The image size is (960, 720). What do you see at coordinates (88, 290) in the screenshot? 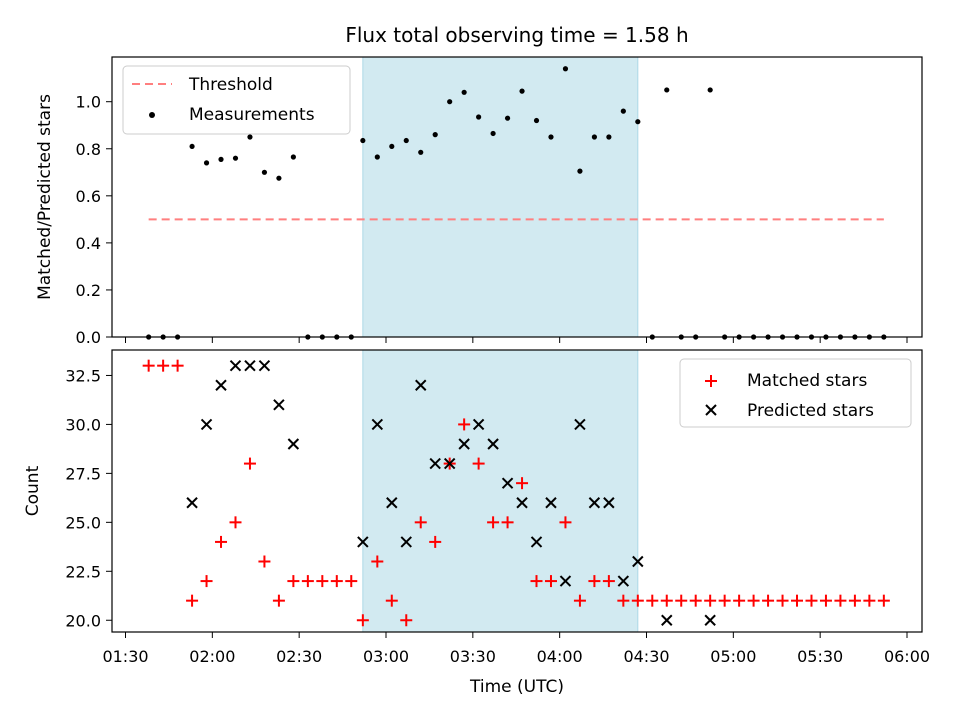
I see `top-ytick-label-1: 0.2` at bounding box center [88, 290].